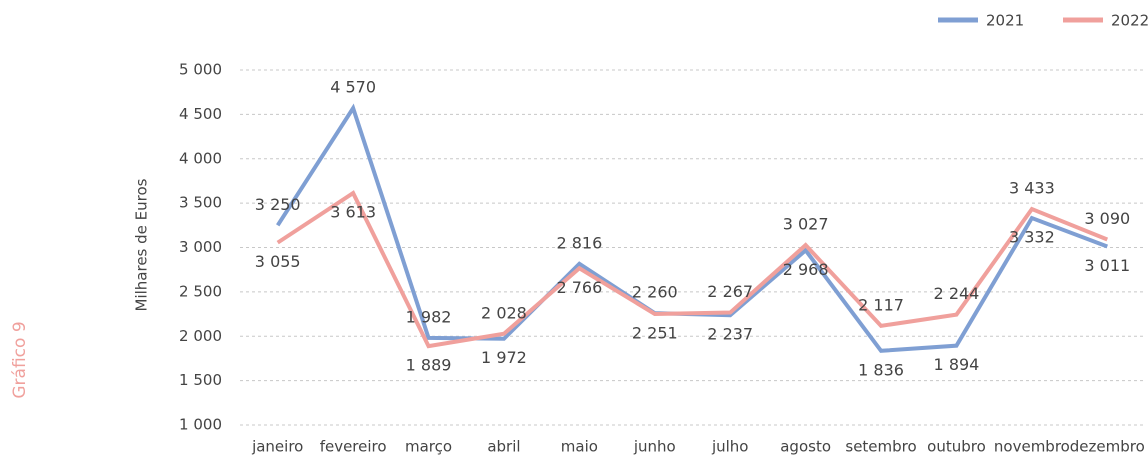 The height and width of the screenshot is (463, 1148). I want to click on data-label: 1 894, so click(957, 364).